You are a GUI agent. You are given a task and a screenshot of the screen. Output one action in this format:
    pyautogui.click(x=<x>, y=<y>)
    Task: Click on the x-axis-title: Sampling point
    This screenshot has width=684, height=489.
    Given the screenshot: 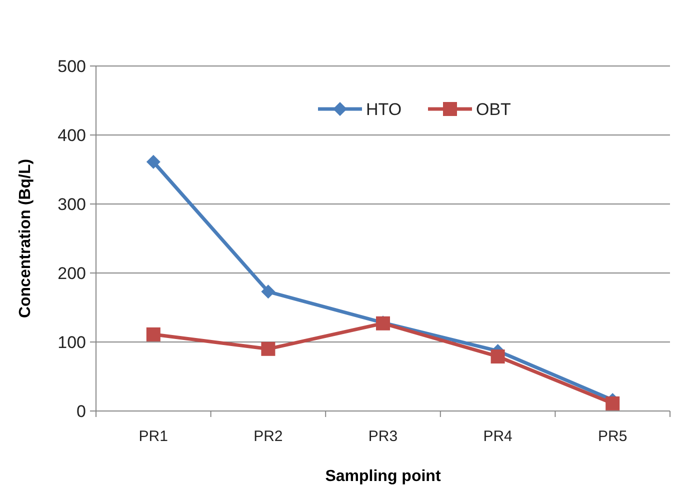 What is the action you would take?
    pyautogui.click(x=383, y=476)
    